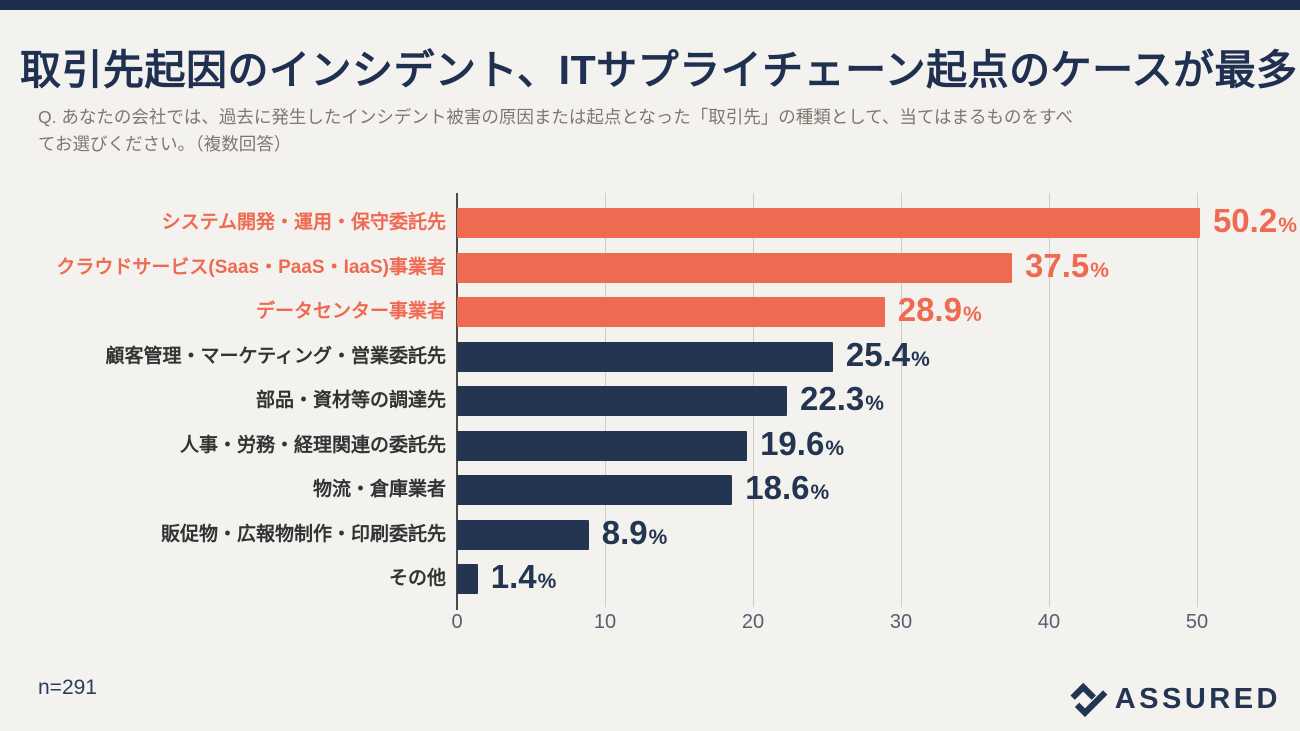  I want to click on value-number: 37.5, so click(1057, 265).